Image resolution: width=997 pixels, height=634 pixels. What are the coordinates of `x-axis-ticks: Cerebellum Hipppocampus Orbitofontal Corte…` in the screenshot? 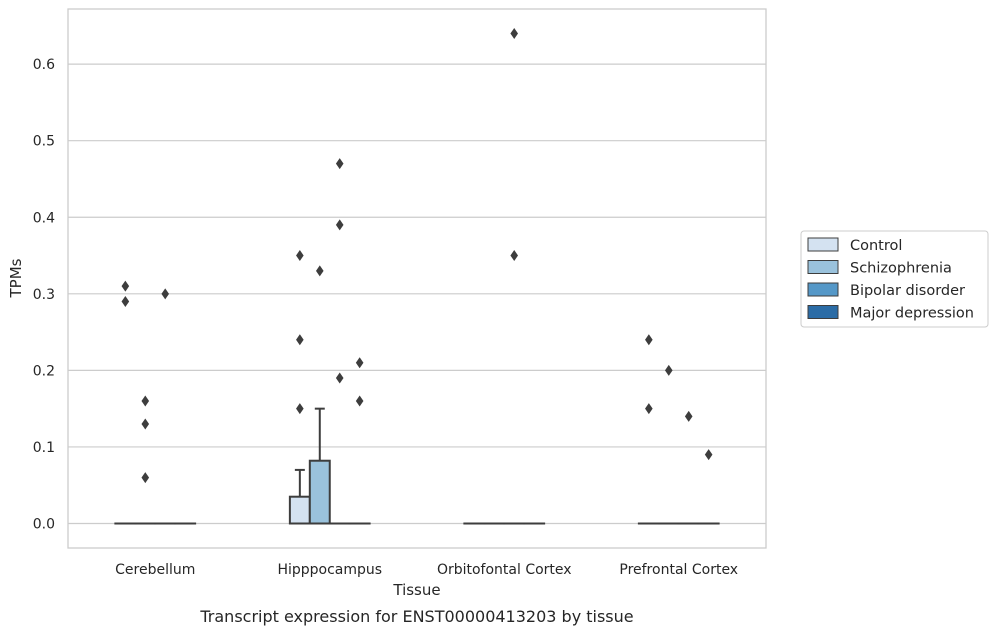 It's located at (426, 570).